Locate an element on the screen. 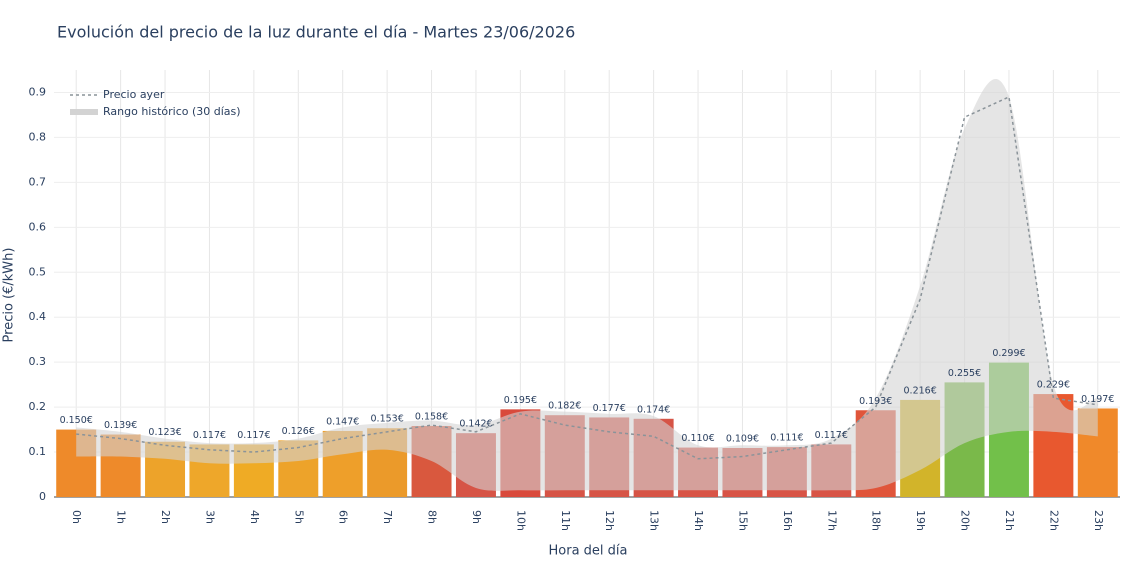 The image size is (1140, 570). x-tick-label: 12h is located at coordinates (609, 520).